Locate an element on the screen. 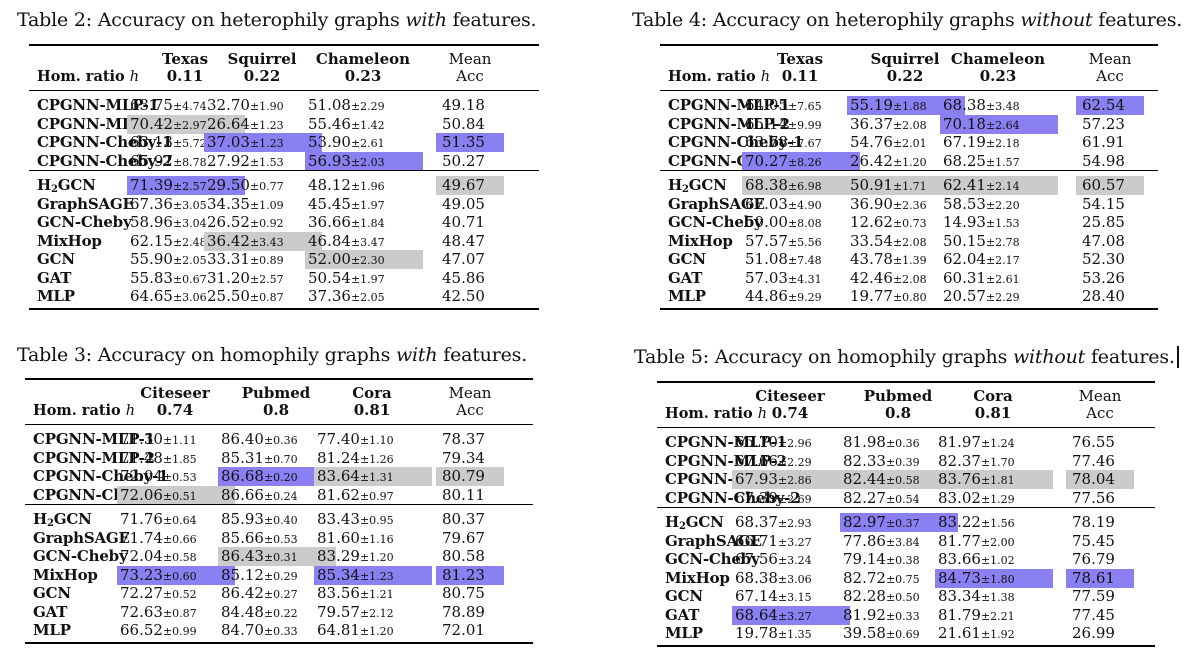 This screenshot has height=663, width=1188. accuracy-std: ±1.39 is located at coordinates (909, 260).